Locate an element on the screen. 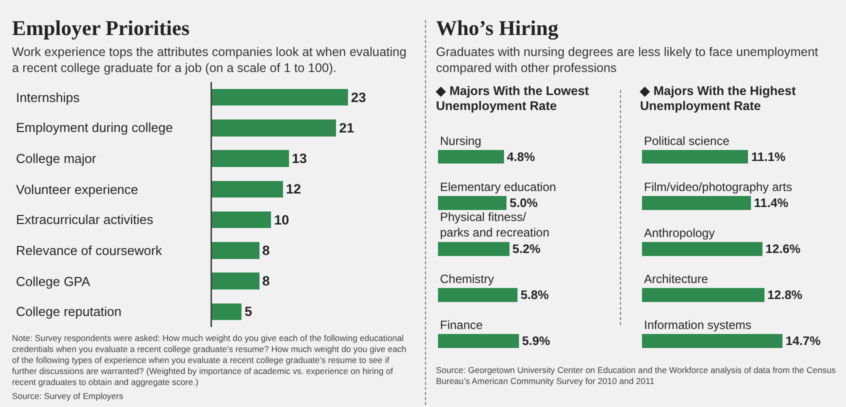  y-tick-label: Architecture is located at coordinates (676, 279).